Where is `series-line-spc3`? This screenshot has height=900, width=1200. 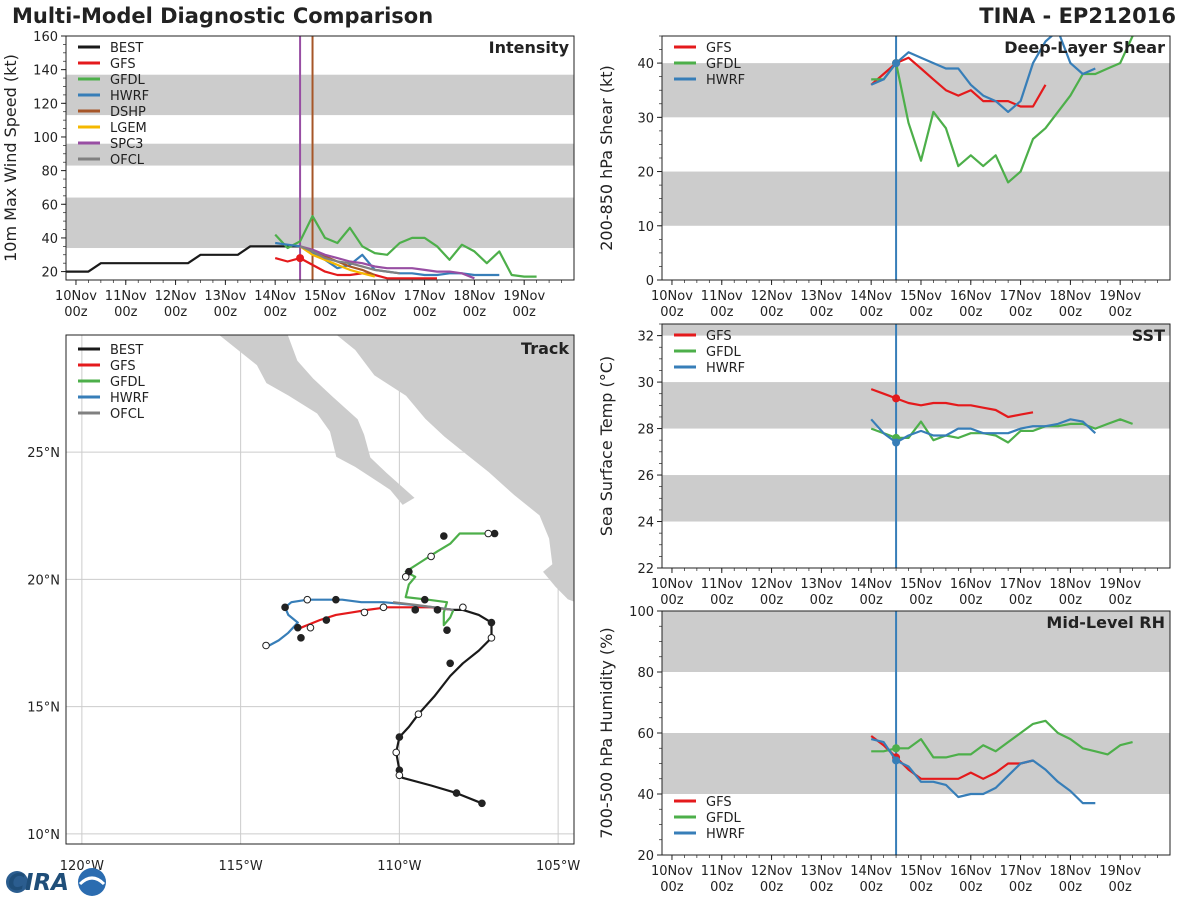 series-line-spc3 is located at coordinates (387, 262).